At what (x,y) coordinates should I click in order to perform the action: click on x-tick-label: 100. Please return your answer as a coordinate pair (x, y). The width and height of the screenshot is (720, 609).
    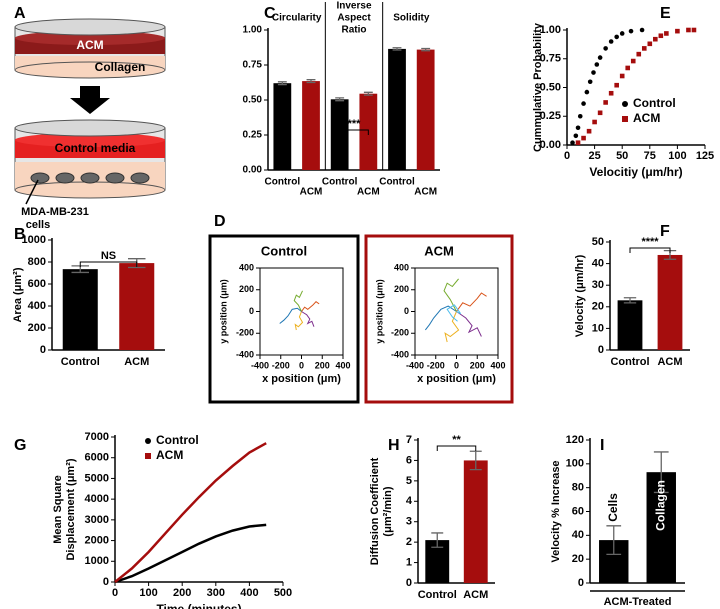
    Looking at the image, I should click on (148, 593).